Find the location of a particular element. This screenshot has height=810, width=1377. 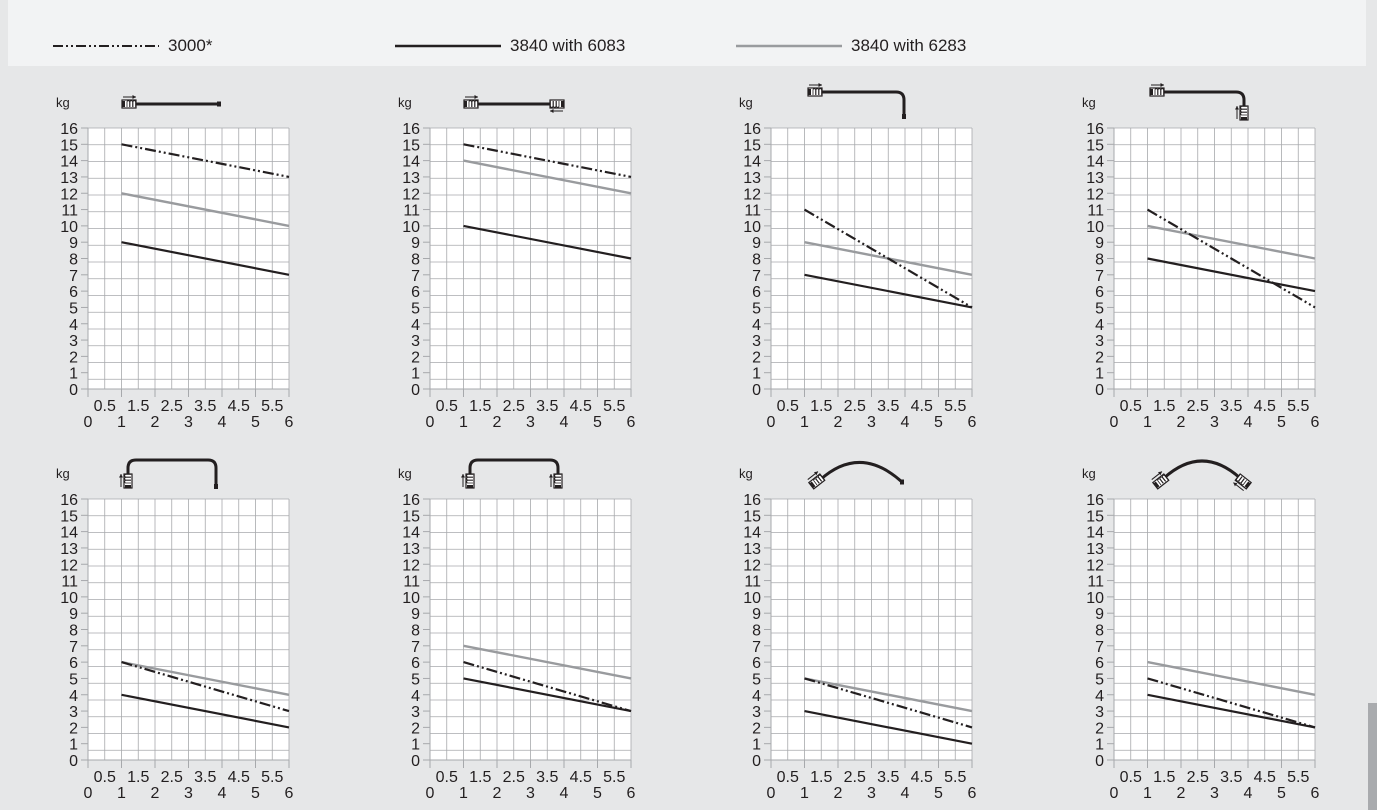

x-tick-label: 0 is located at coordinates (430, 793).